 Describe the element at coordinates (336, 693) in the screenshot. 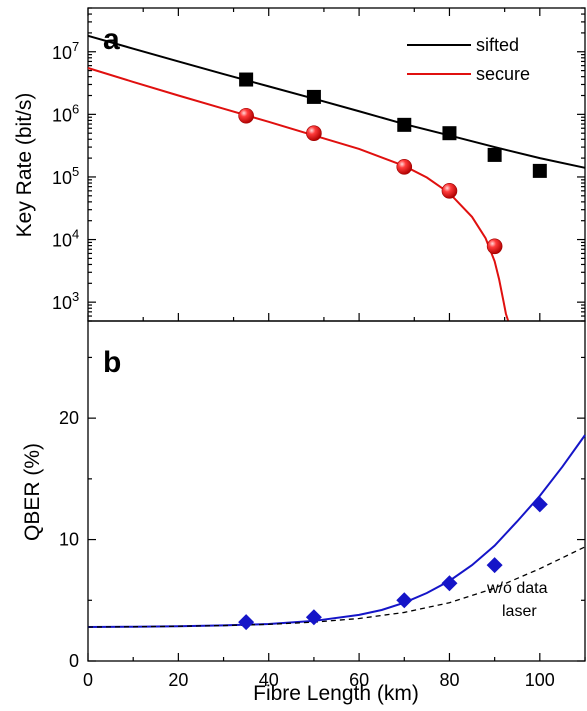

I see `x-axis-title: Fibre Length (km)` at that location.